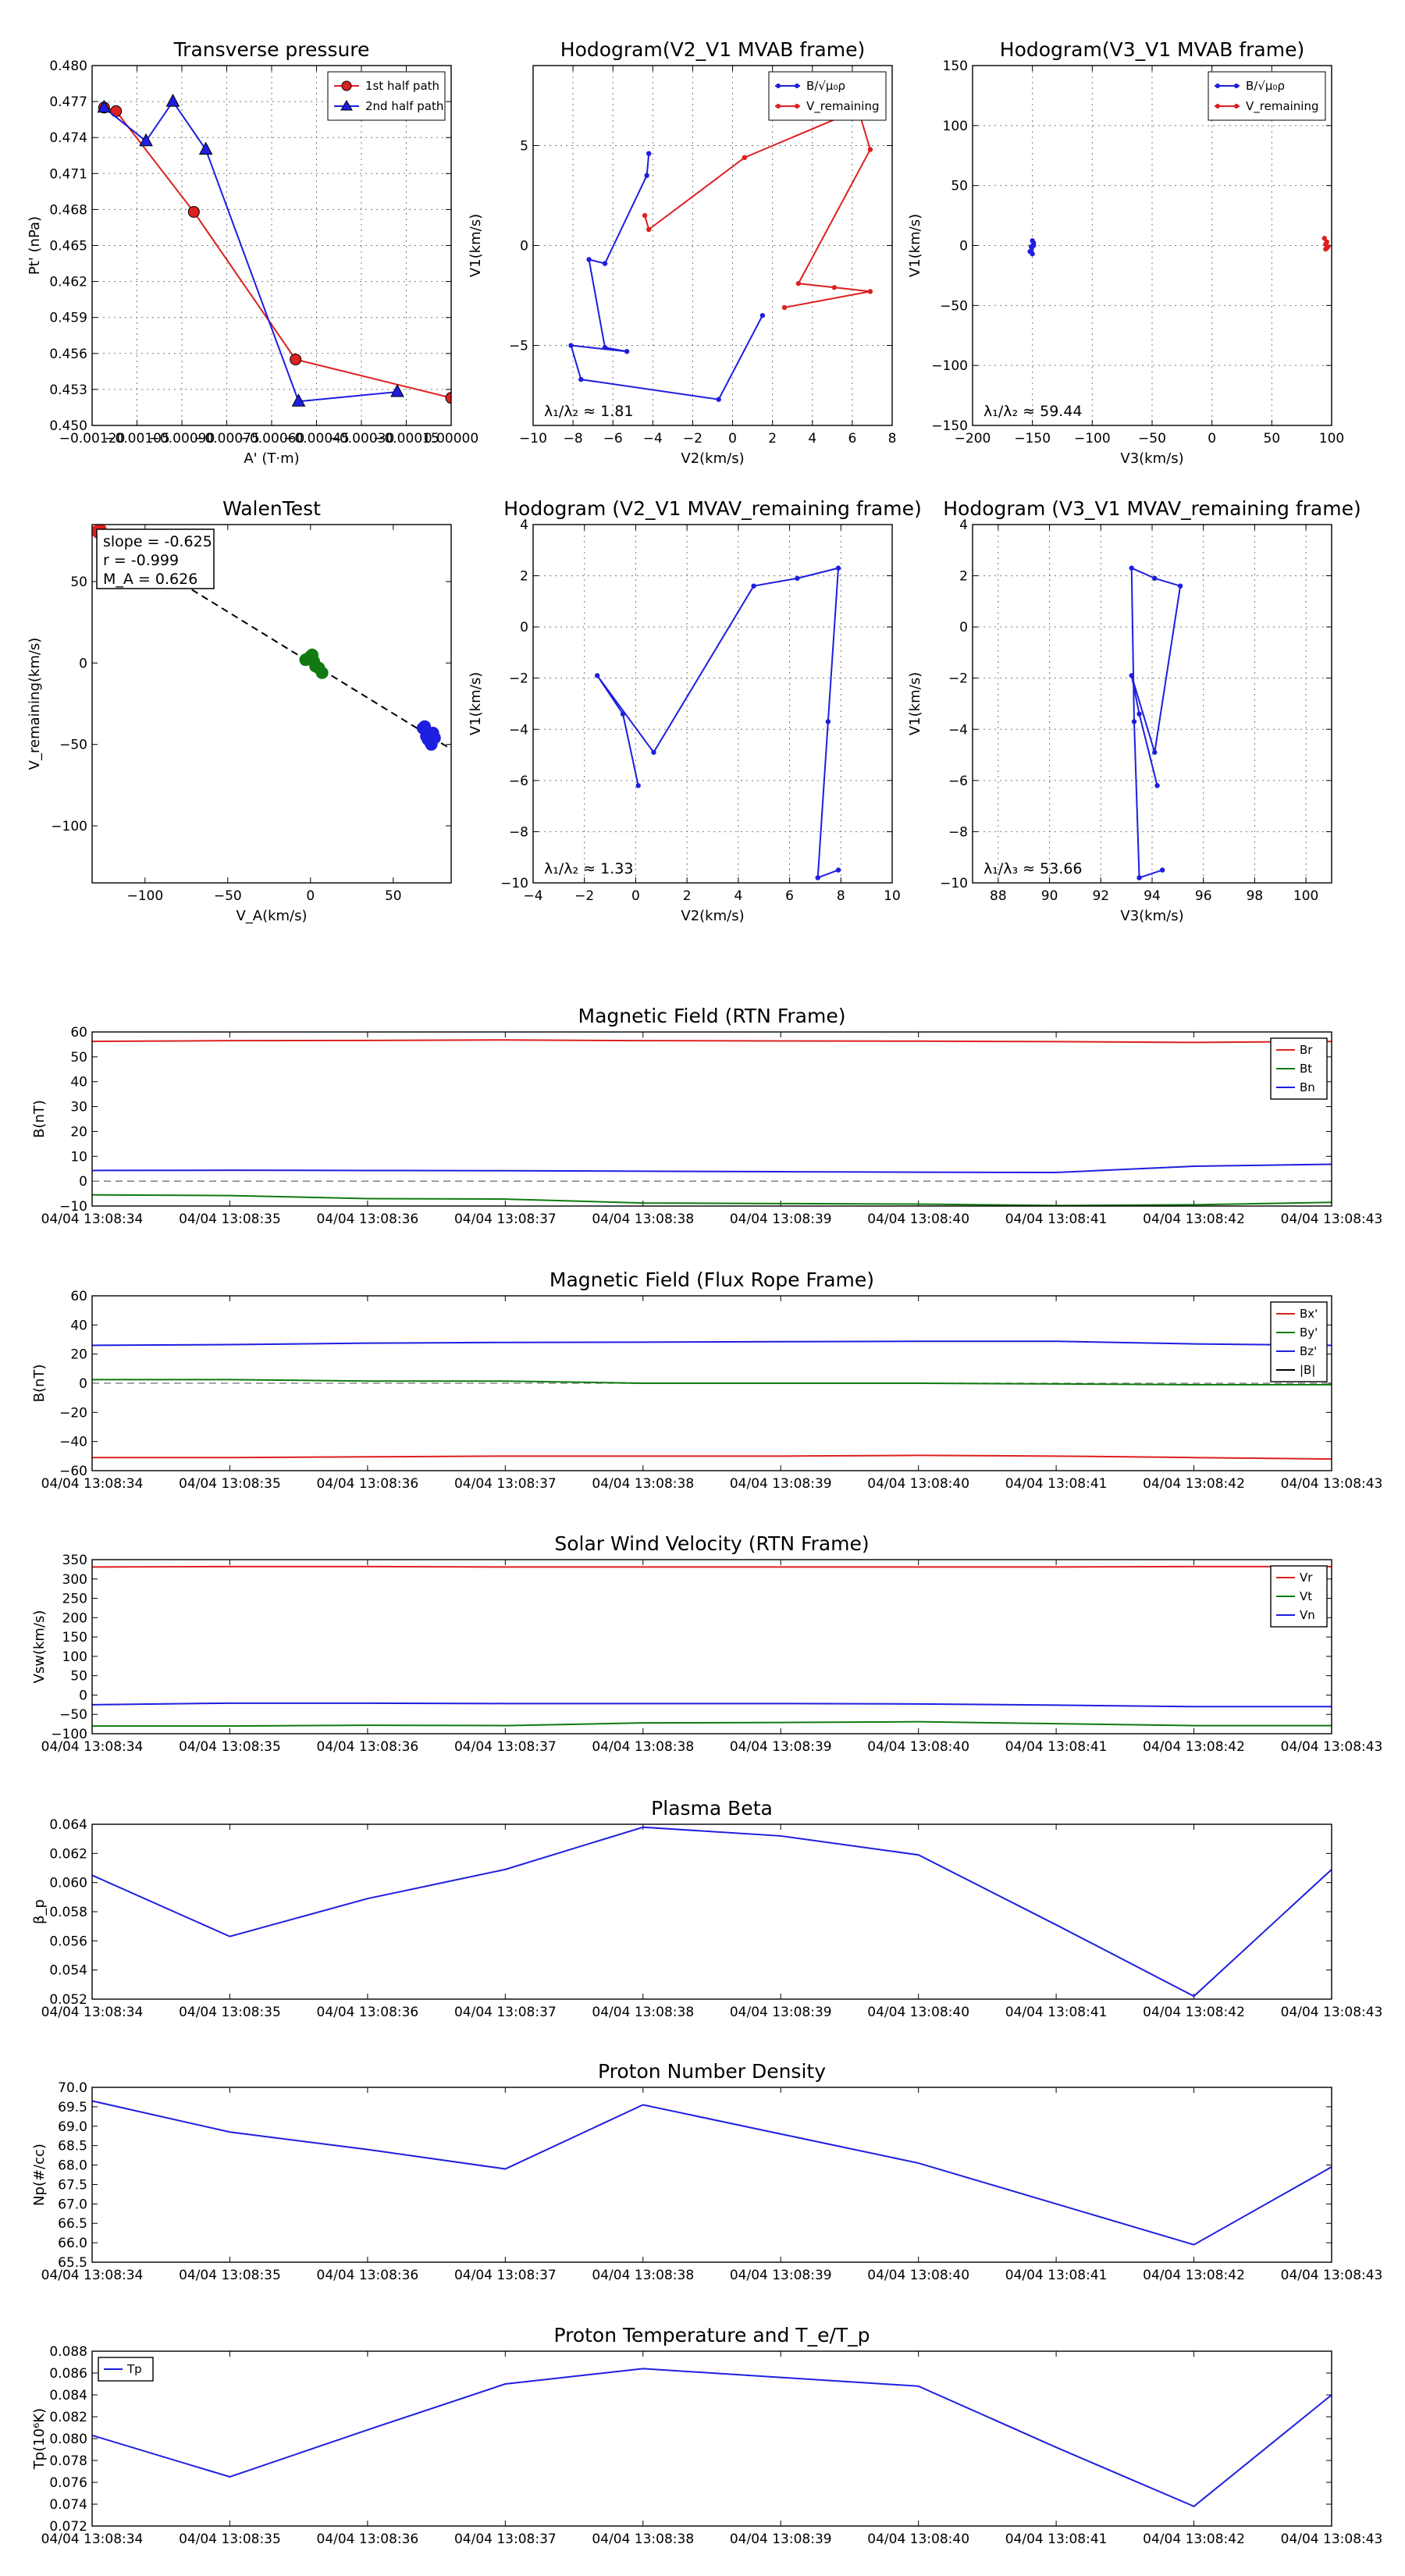  I want to click on x-tick-label: 2, so click(773, 439).